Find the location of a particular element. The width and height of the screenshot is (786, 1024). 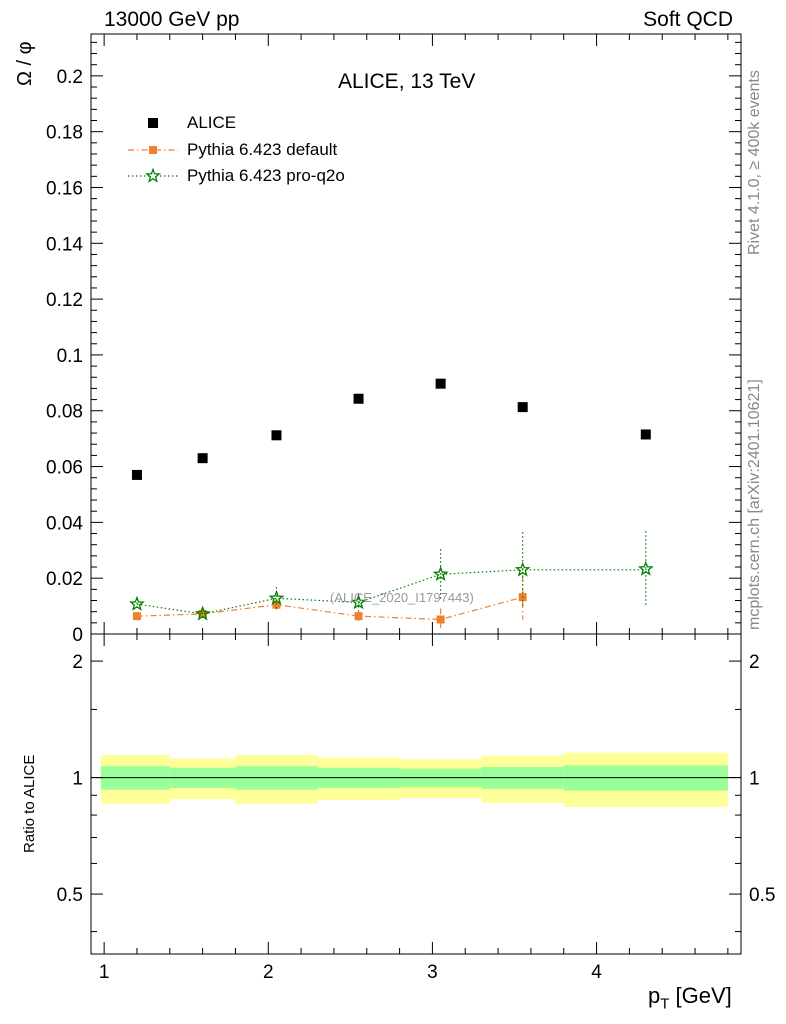

ratio-tick-label-left: 0.5 is located at coordinates (70, 895).